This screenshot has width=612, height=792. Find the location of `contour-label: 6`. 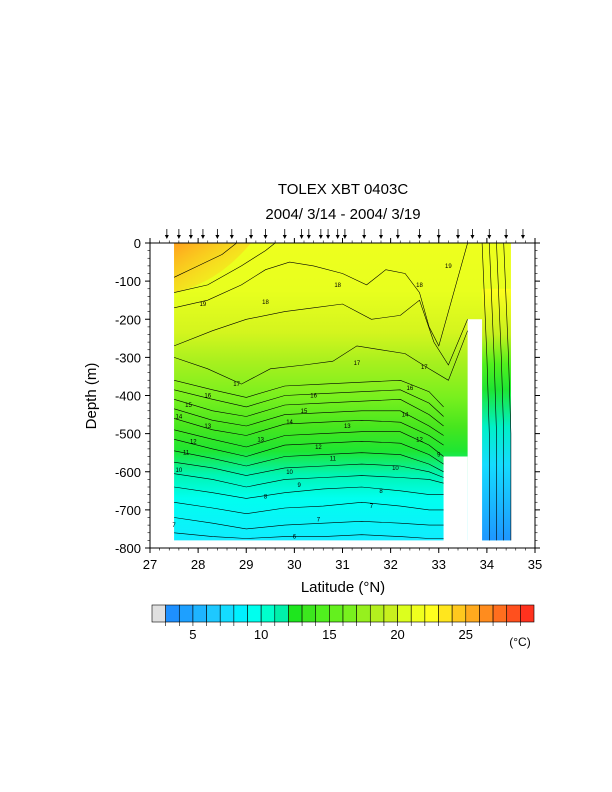

contour-label: 6 is located at coordinates (295, 538).